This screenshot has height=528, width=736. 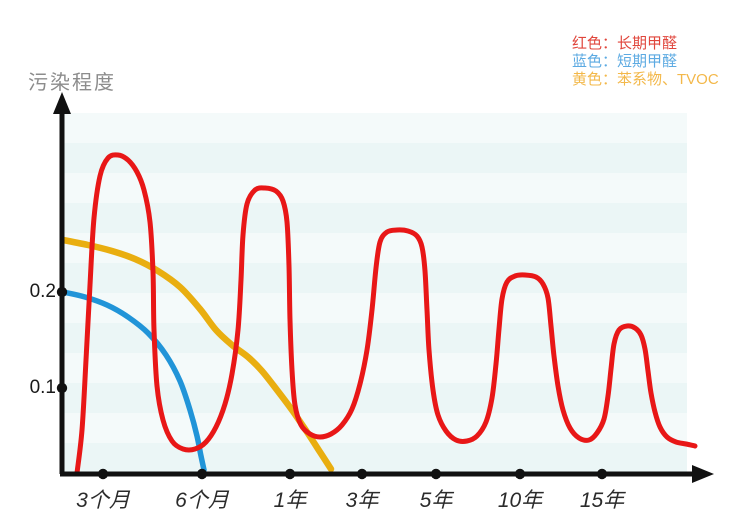 What do you see at coordinates (103, 474) in the screenshot?
I see `x-tick-dot-3个月` at bounding box center [103, 474].